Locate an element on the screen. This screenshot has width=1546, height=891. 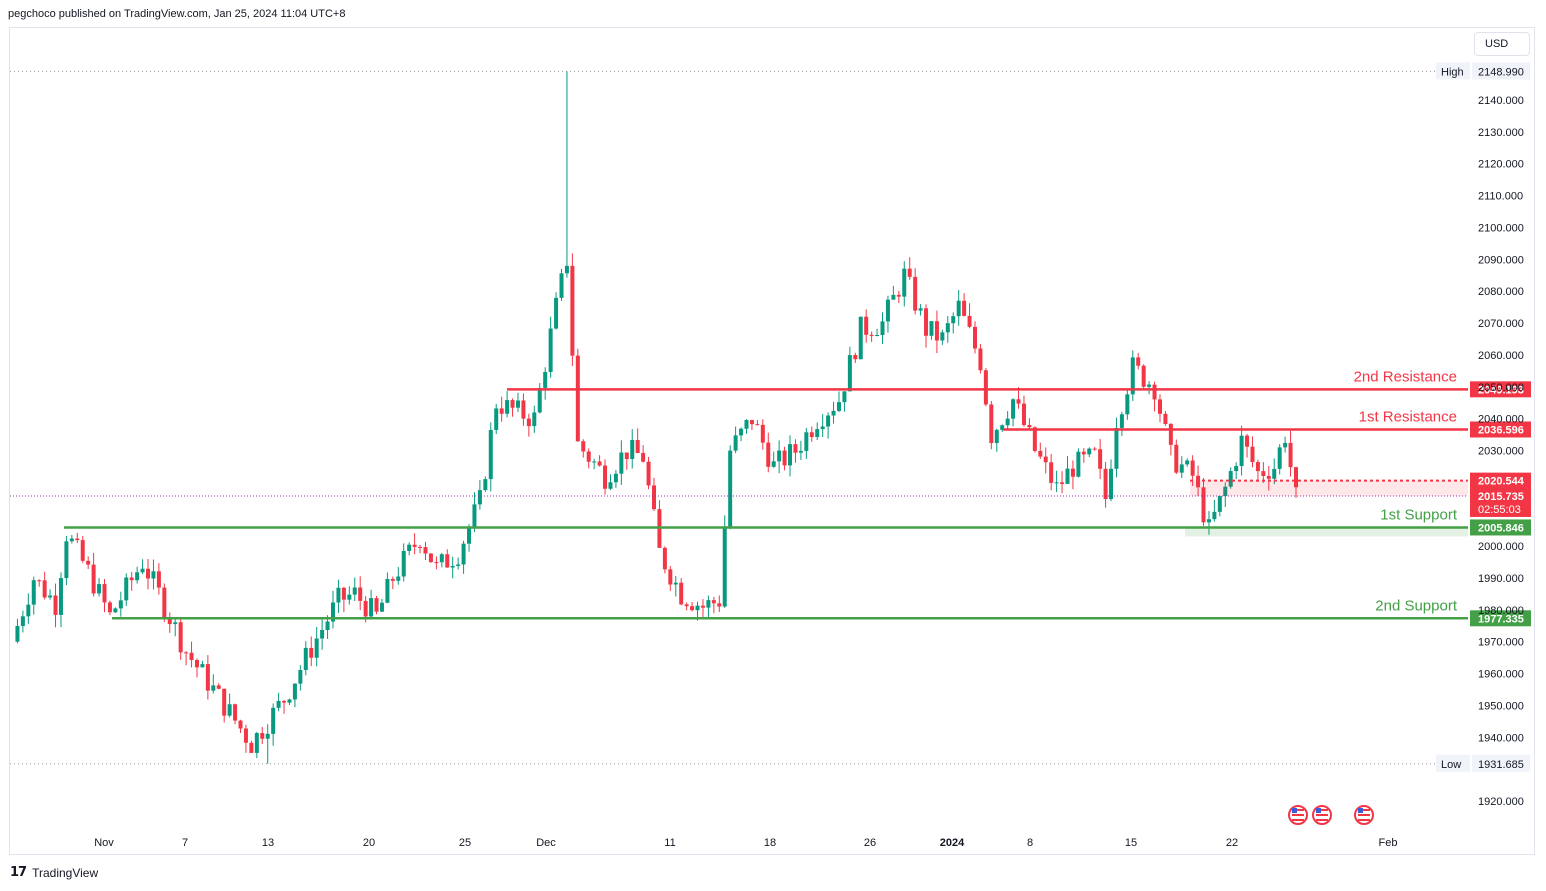
2nd-support-value-bg is located at coordinates (1500, 618).